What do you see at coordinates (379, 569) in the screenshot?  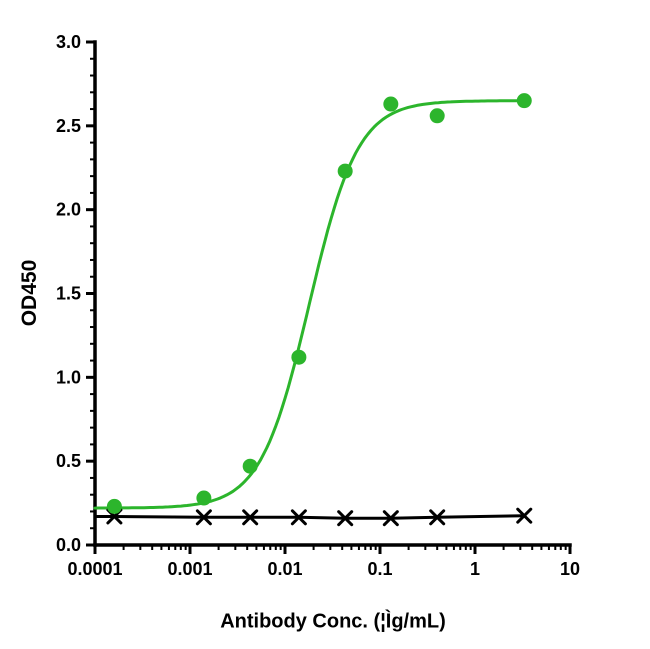 I see `x-tick-label: 0.1` at bounding box center [379, 569].